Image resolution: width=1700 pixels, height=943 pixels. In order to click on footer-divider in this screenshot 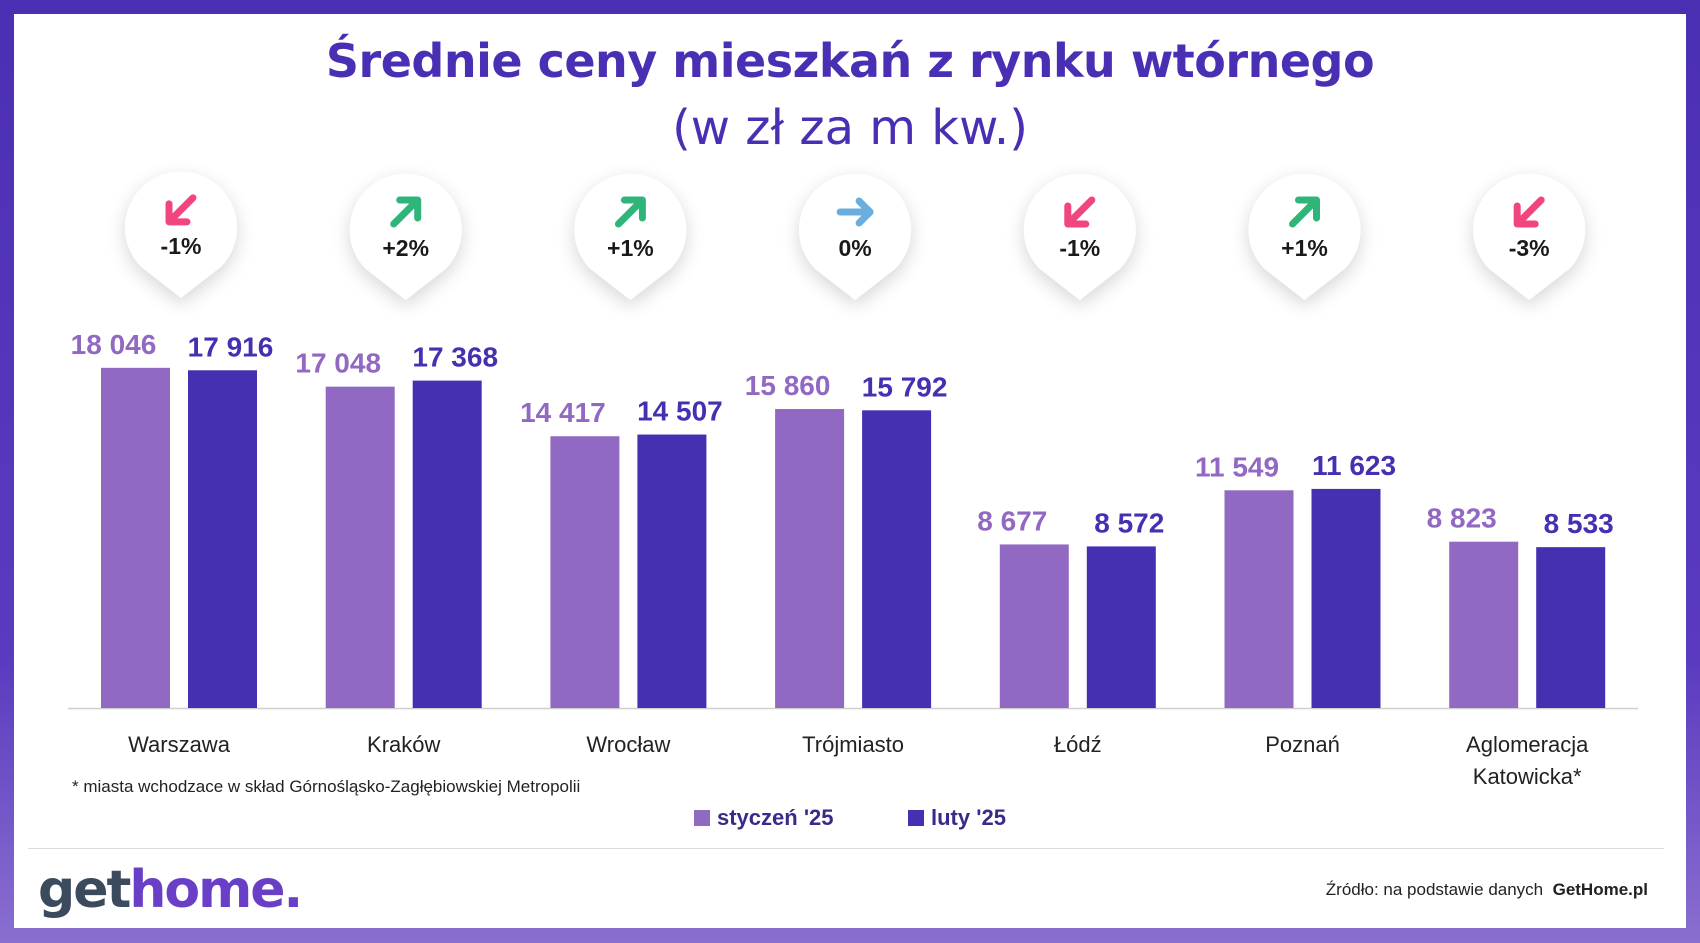, I will do `click(846, 848)`.